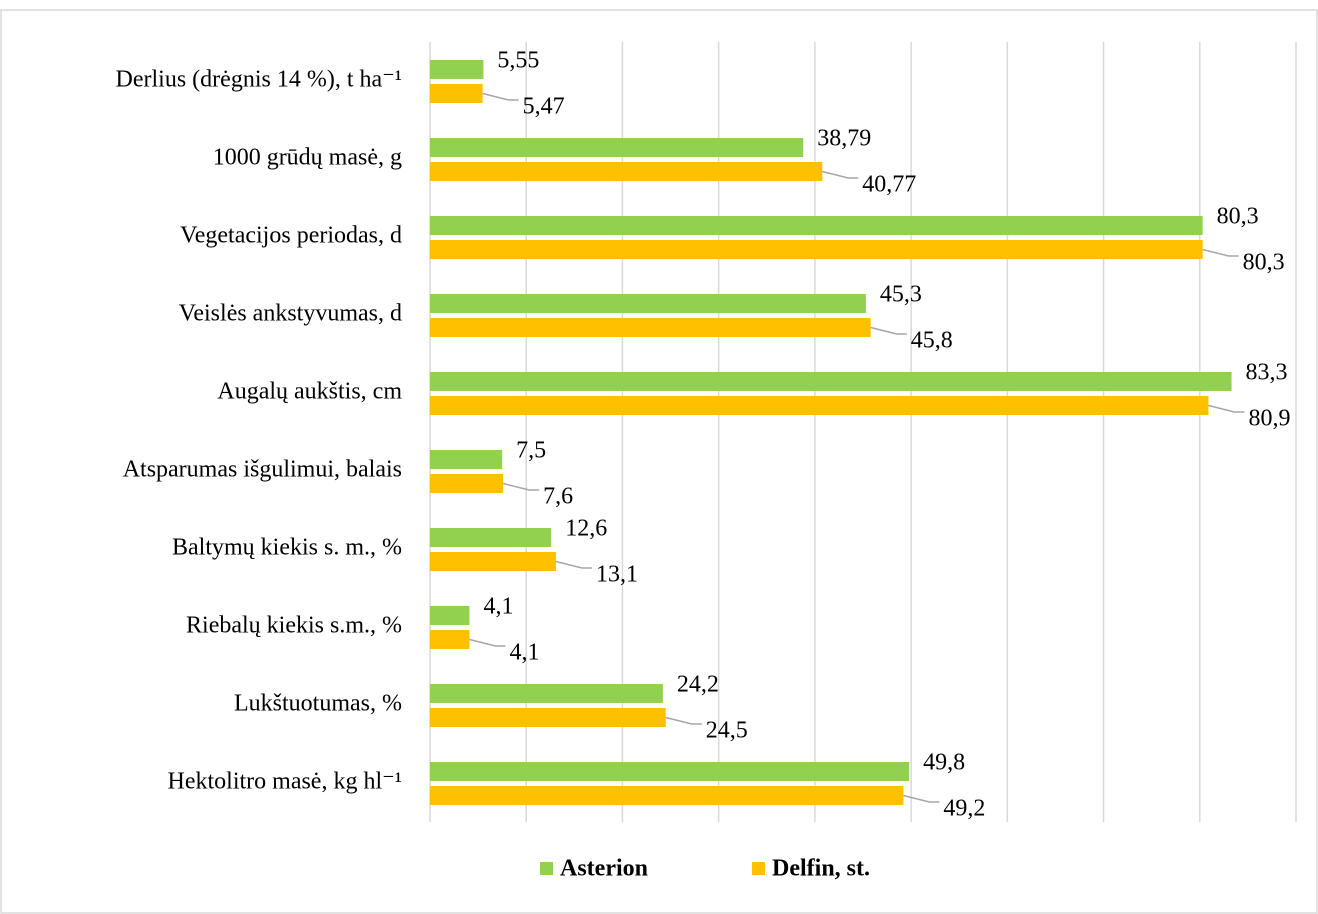 The image size is (1318, 914). I want to click on data-label: 45,8, so click(932, 341).